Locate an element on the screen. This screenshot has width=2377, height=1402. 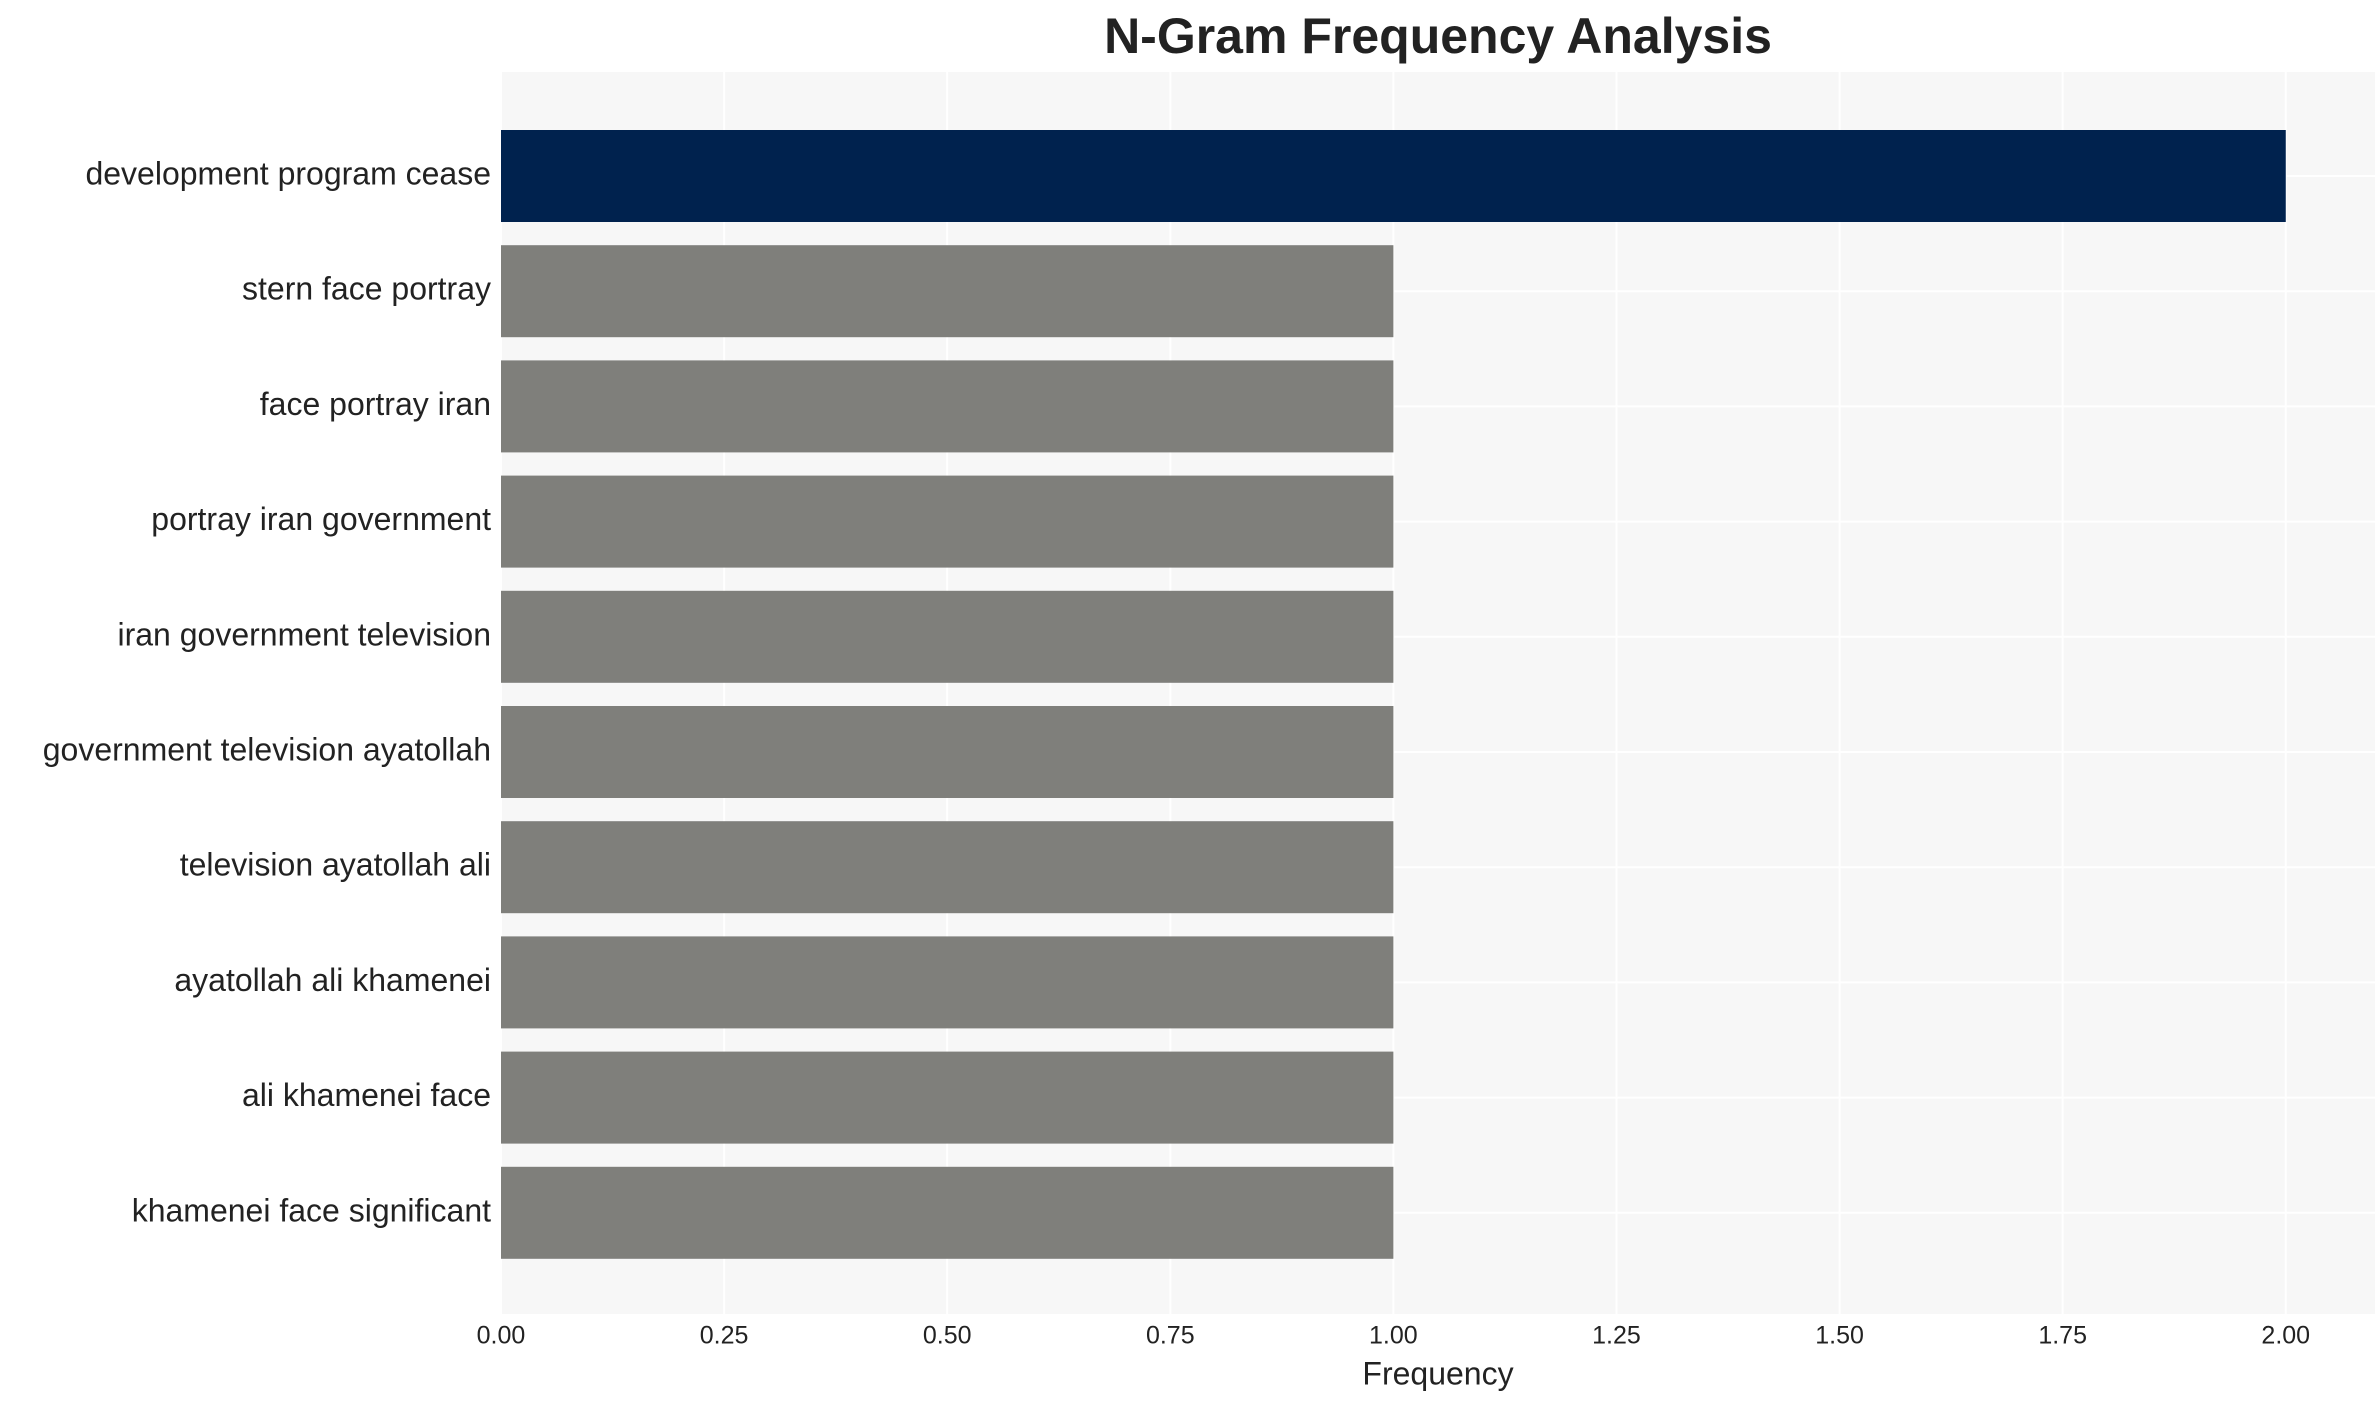
x-tick-label: 1.50 is located at coordinates (1839, 1336).